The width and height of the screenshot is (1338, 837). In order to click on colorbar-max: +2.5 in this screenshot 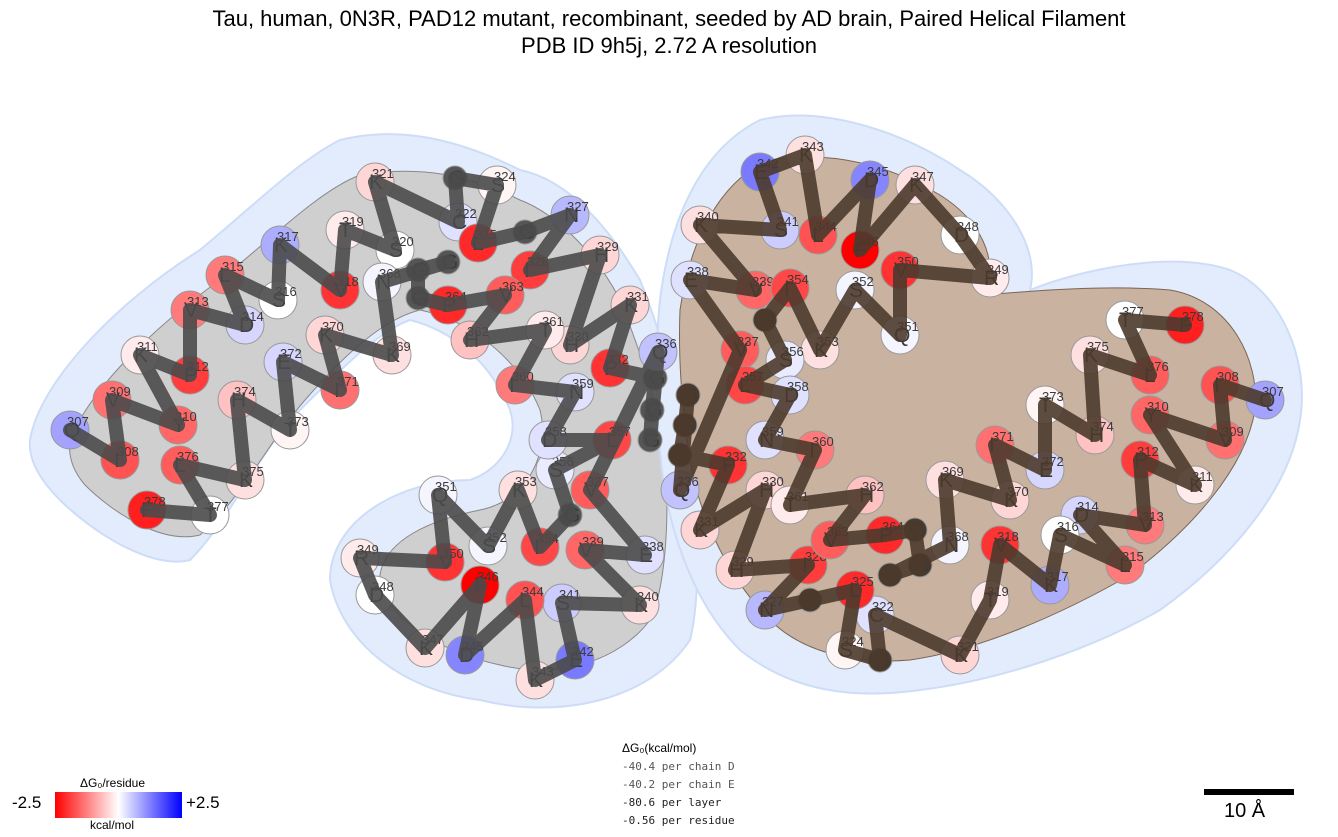, I will do `click(203, 802)`.